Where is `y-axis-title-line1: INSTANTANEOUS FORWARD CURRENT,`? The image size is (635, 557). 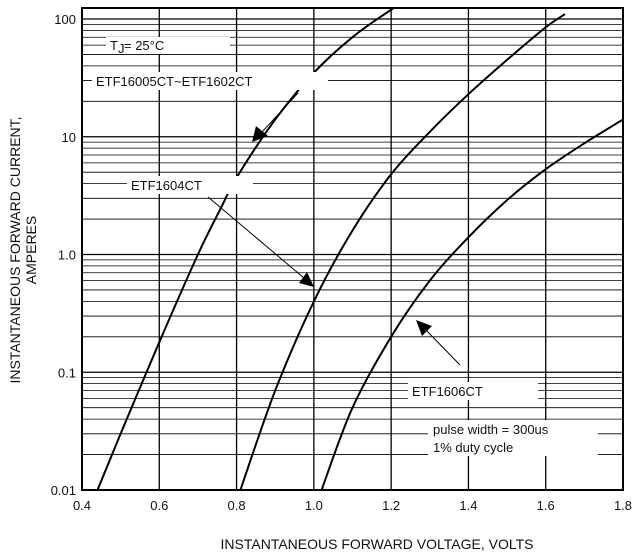 y-axis-title-line1: INSTANTANEOUS FORWARD CURRENT, is located at coordinates (15, 249).